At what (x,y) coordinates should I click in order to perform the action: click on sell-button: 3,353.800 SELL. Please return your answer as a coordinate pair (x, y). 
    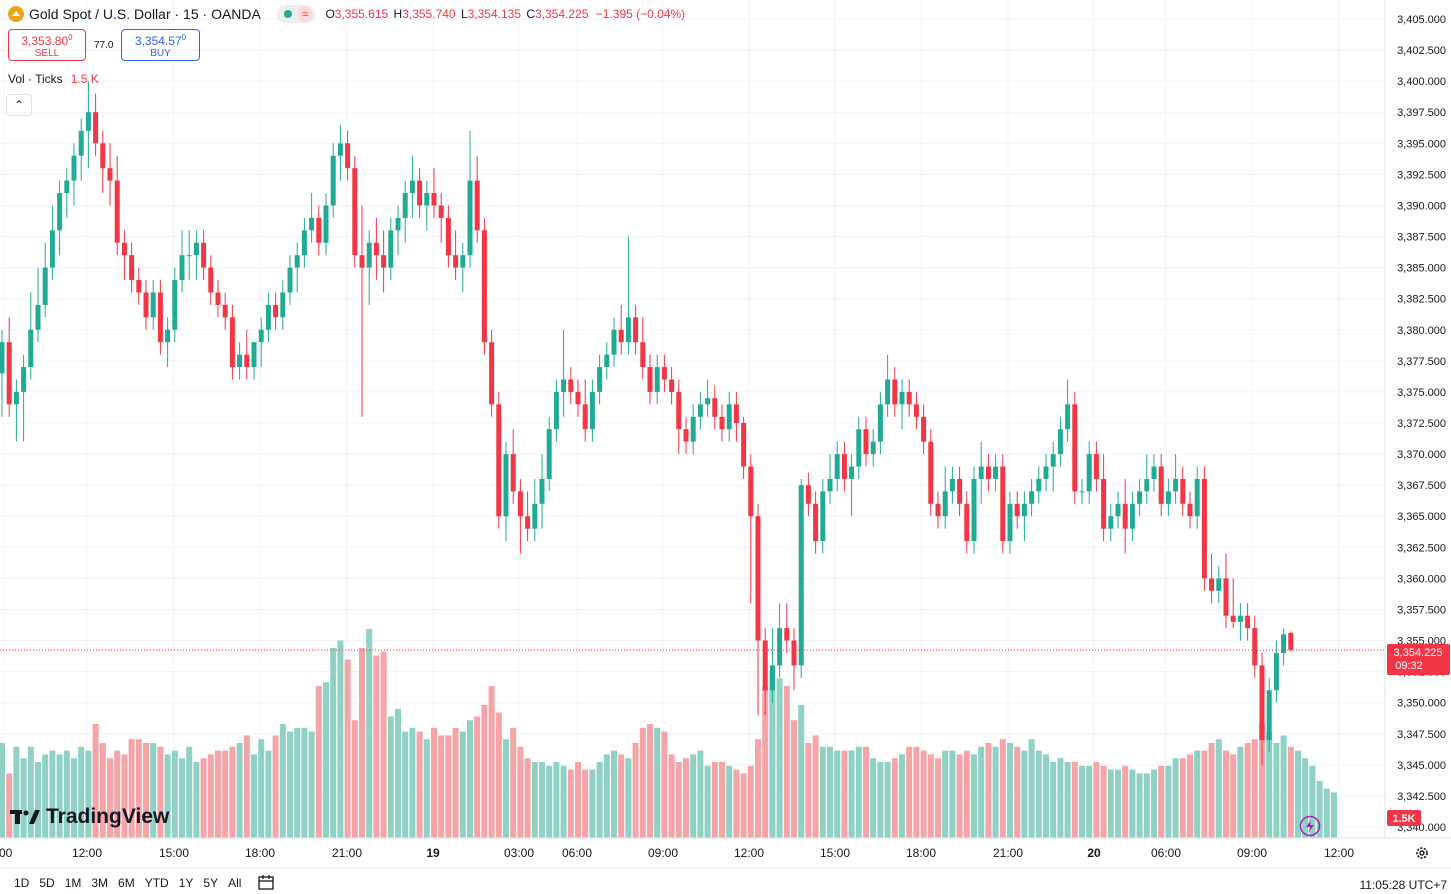
    Looking at the image, I should click on (47, 45).